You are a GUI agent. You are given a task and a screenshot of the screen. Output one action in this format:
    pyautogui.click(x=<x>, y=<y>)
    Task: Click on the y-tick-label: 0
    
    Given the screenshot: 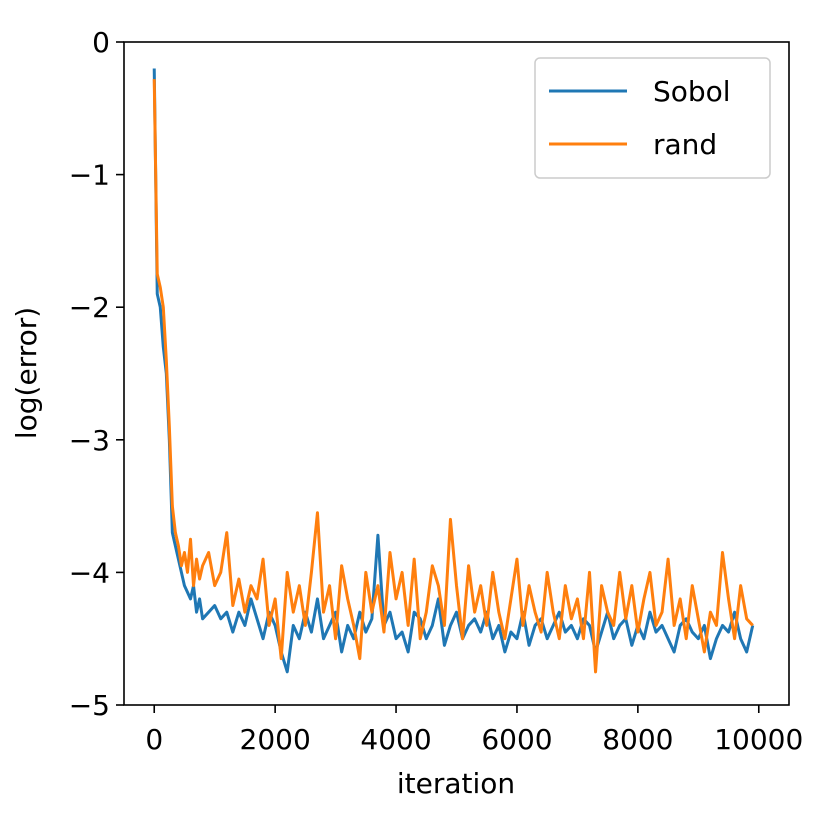 What is the action you would take?
    pyautogui.click(x=101, y=42)
    